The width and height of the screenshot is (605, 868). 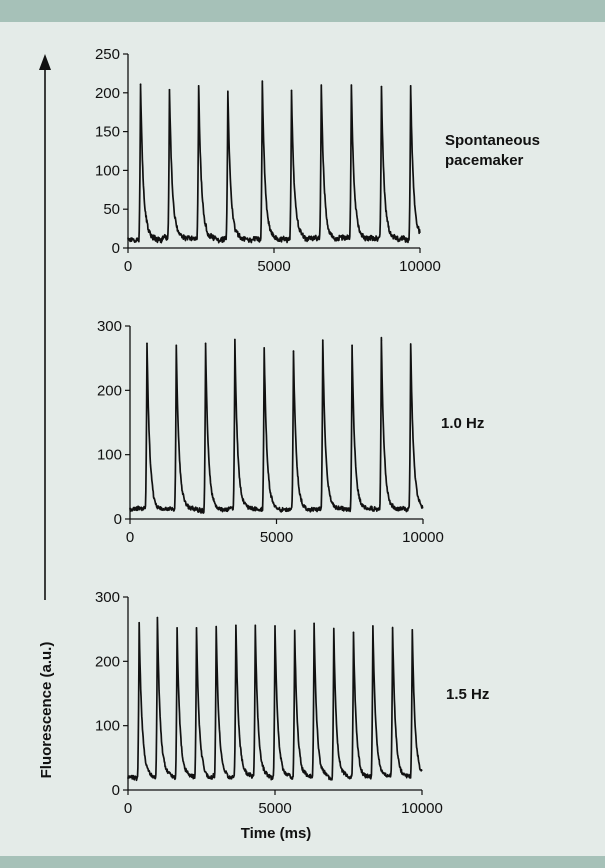 I want to click on y-tick-label: 150, so click(x=107, y=132).